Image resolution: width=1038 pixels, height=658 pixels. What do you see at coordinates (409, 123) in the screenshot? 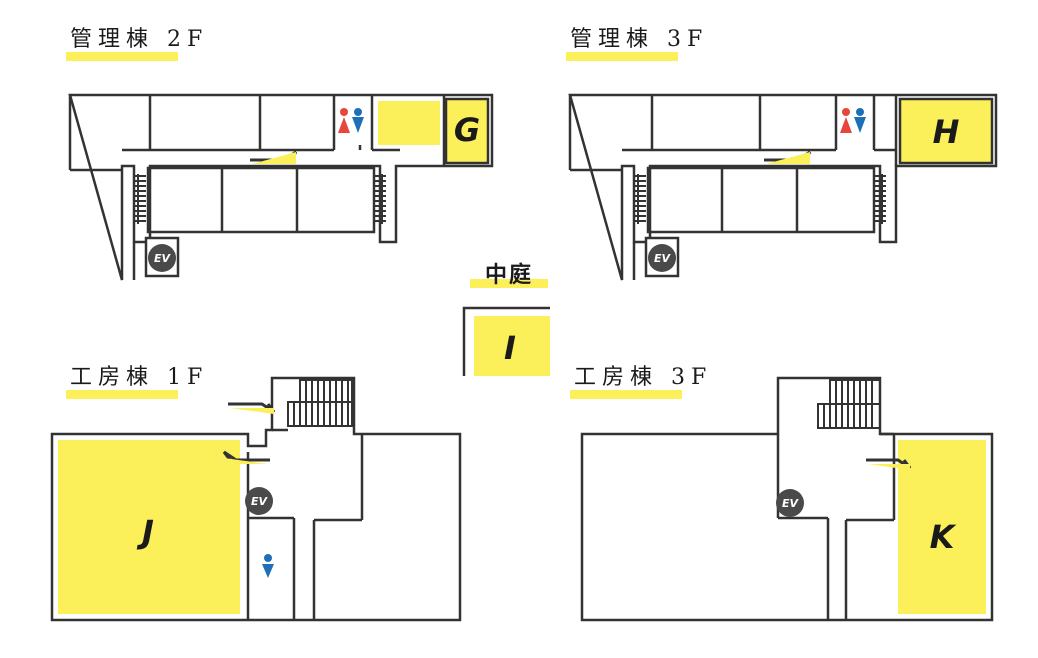
I see `highlight-area` at bounding box center [409, 123].